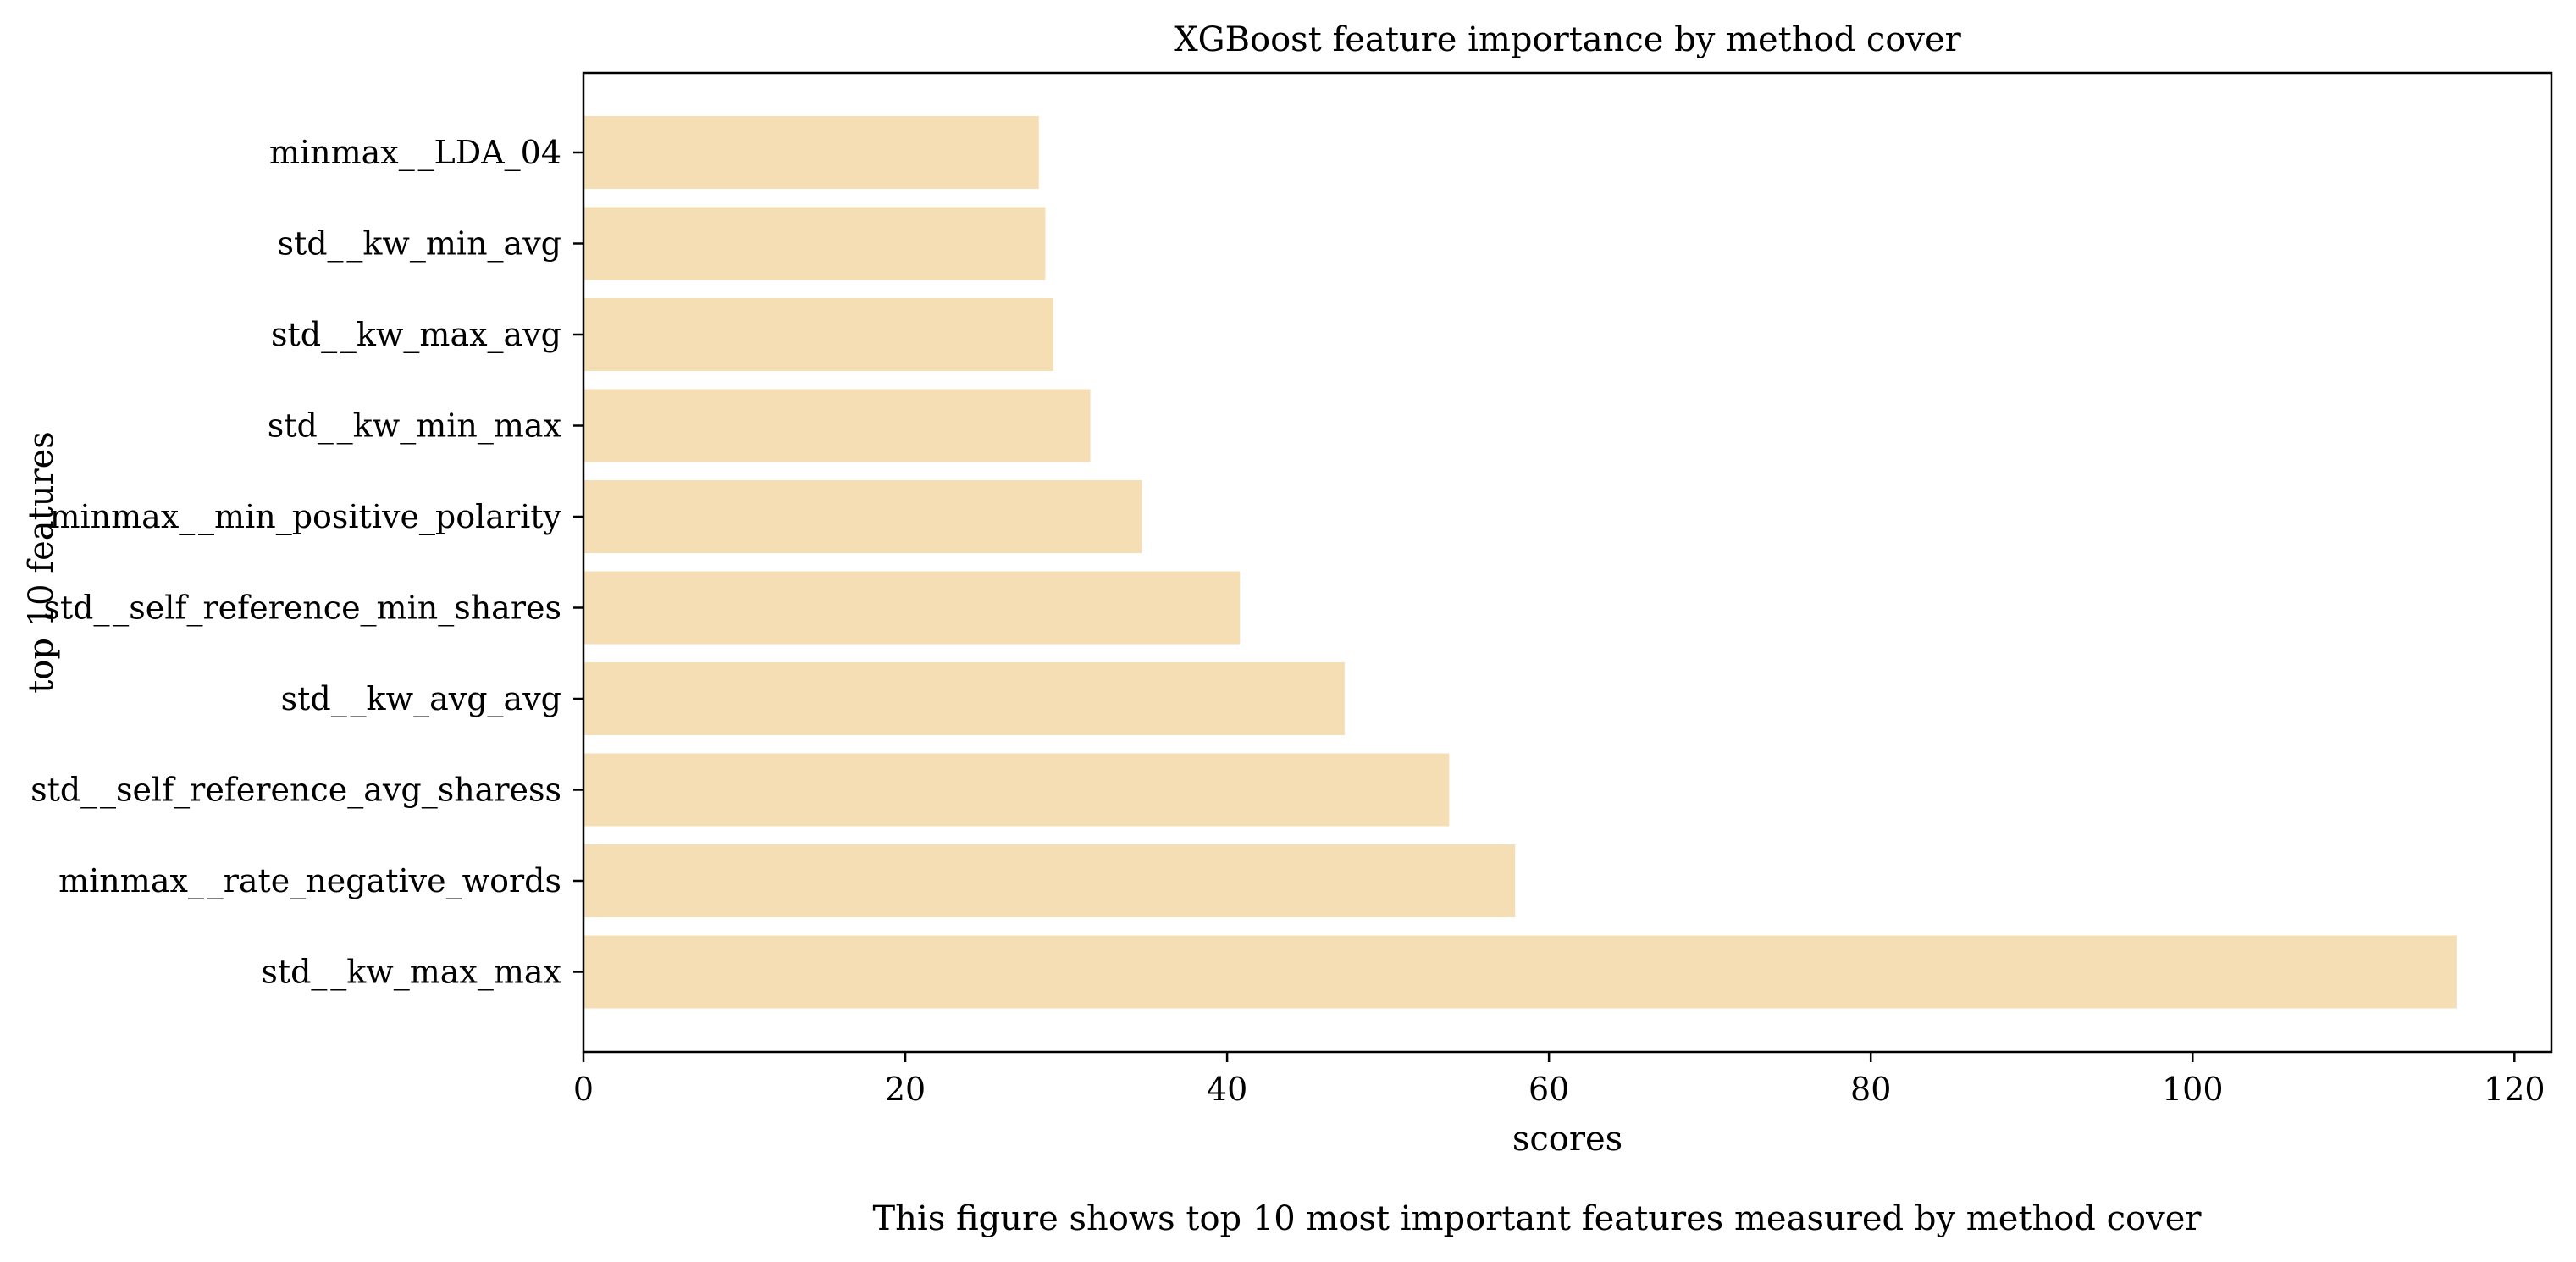  What do you see at coordinates (2193, 1089) in the screenshot?
I see `x-tick-label: 100` at bounding box center [2193, 1089].